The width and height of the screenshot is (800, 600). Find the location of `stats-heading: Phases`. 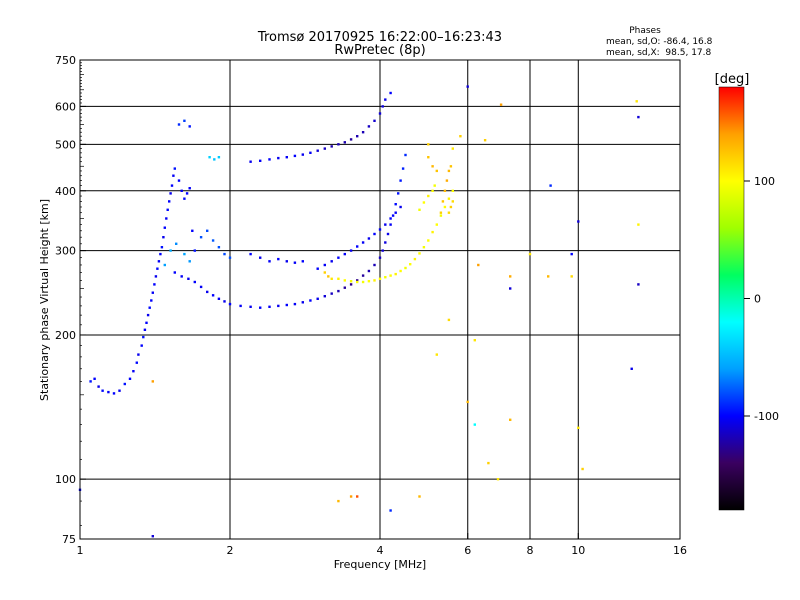

stats-heading: Phases is located at coordinates (645, 31).